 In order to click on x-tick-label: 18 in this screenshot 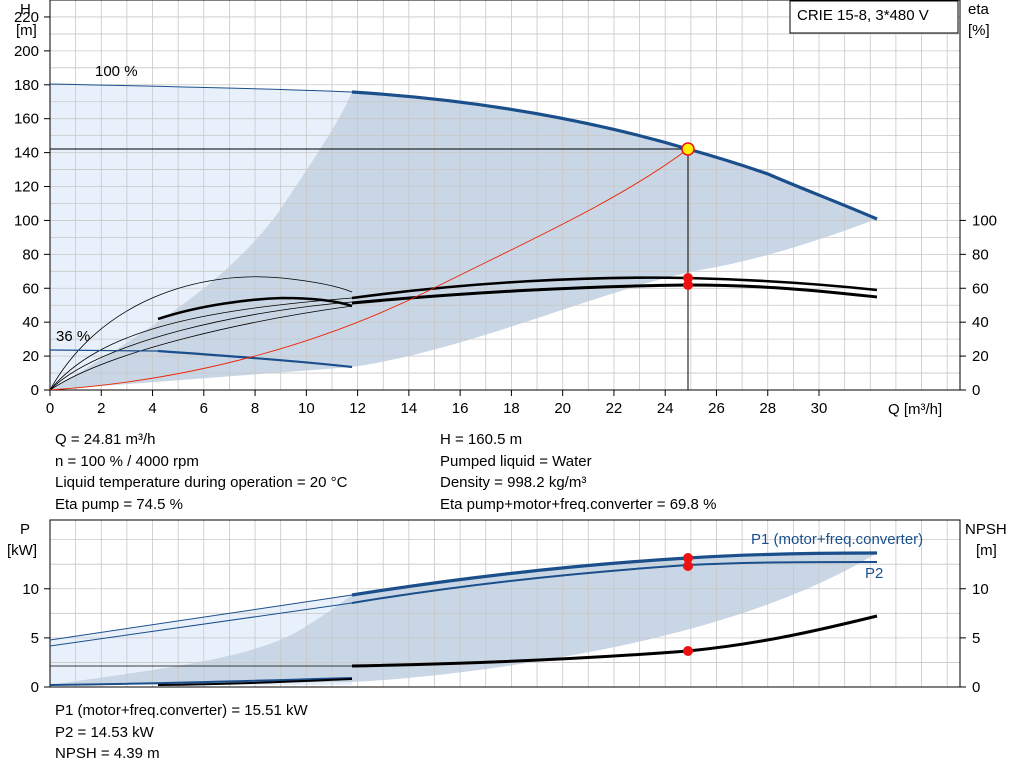, I will do `click(511, 408)`.